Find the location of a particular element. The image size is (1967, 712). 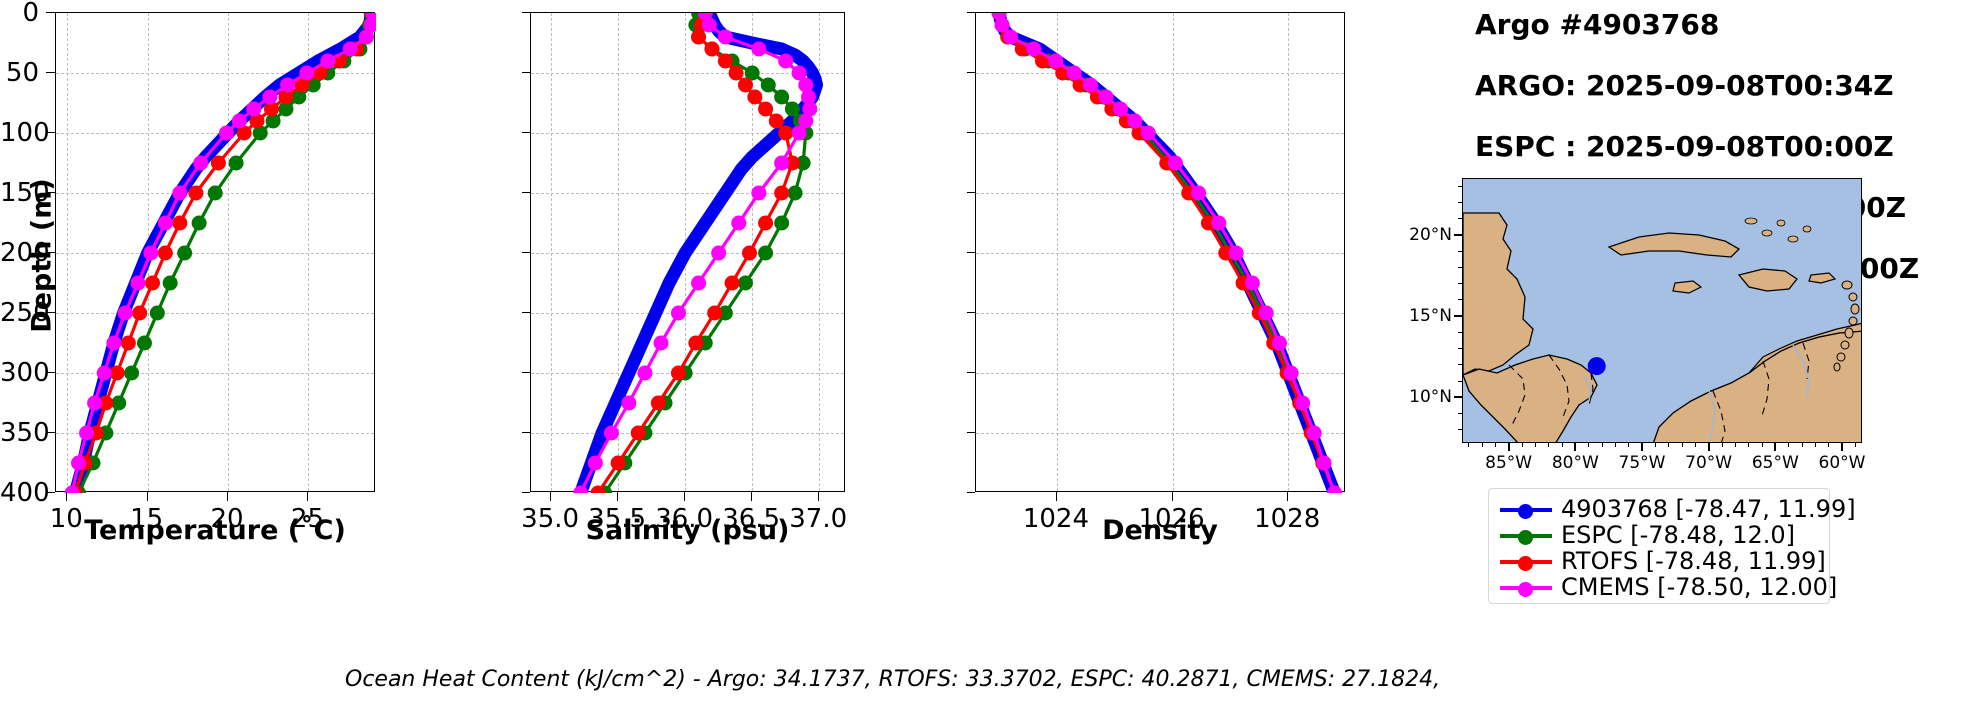

y-tick-label: 50 is located at coordinates (22, 73).